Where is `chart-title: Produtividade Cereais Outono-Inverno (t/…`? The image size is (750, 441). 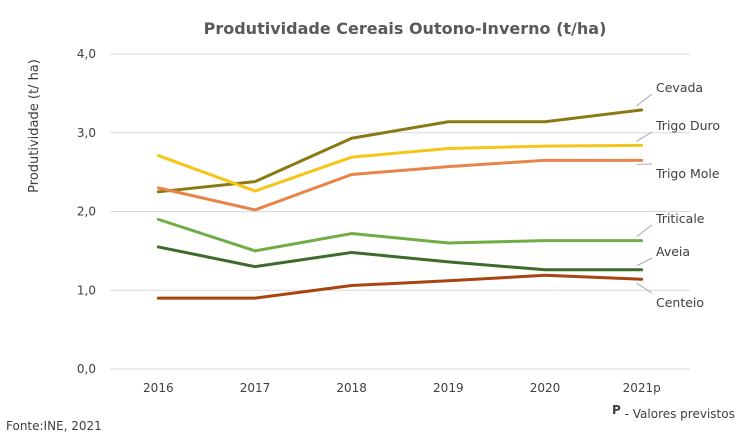 chart-title: Produtividade Cereais Outono-Inverno (t/… is located at coordinates (405, 28).